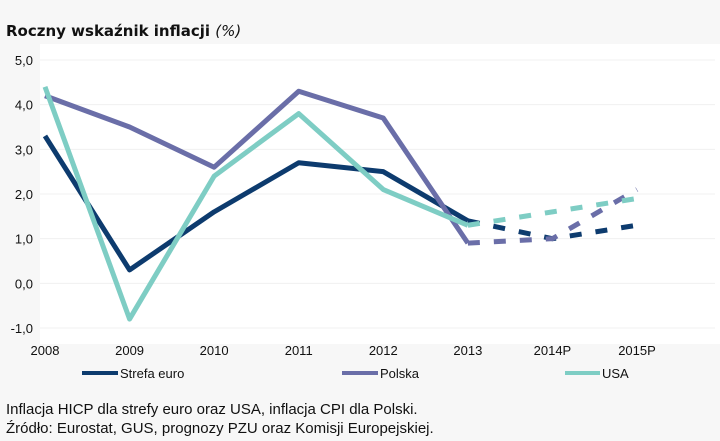  What do you see at coordinates (383, 350) in the screenshot?
I see `x-tick-label: 2012` at bounding box center [383, 350].